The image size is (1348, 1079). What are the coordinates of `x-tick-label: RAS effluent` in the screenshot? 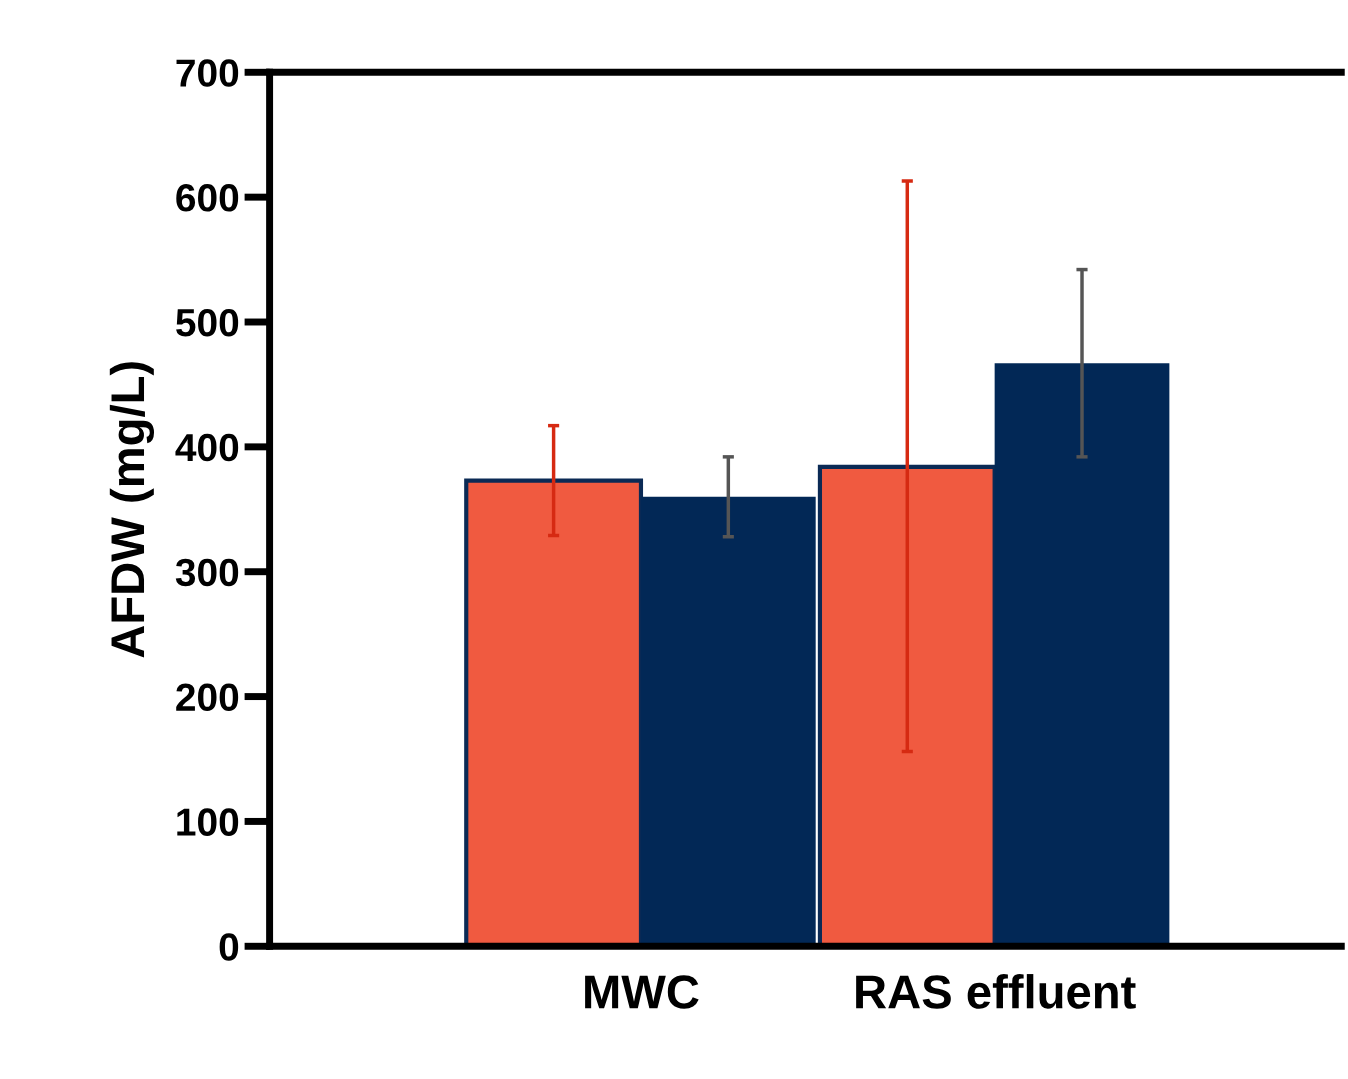 It's located at (996, 991).